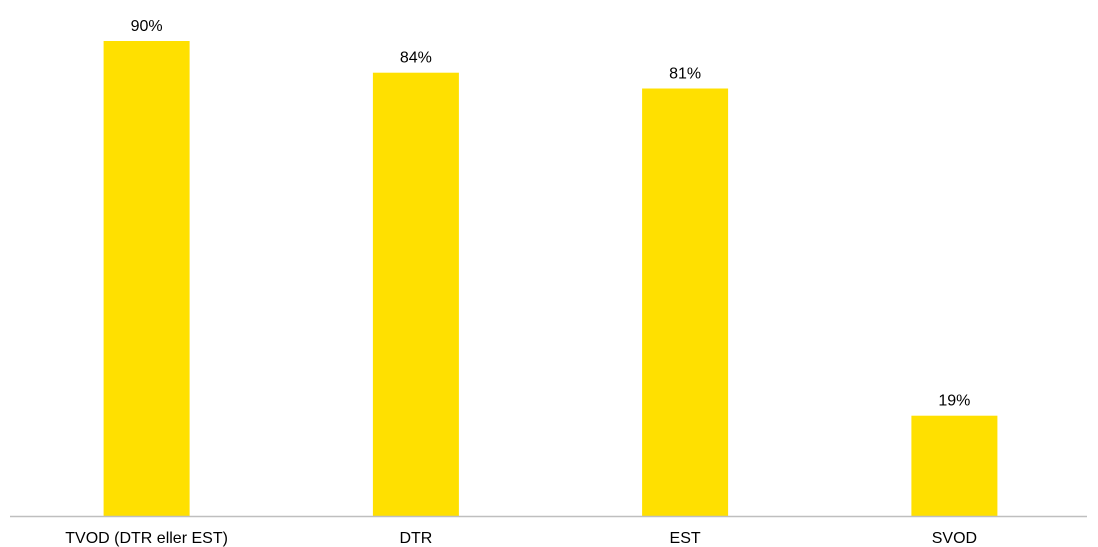  I want to click on value-label-3: 19%, so click(954, 401).